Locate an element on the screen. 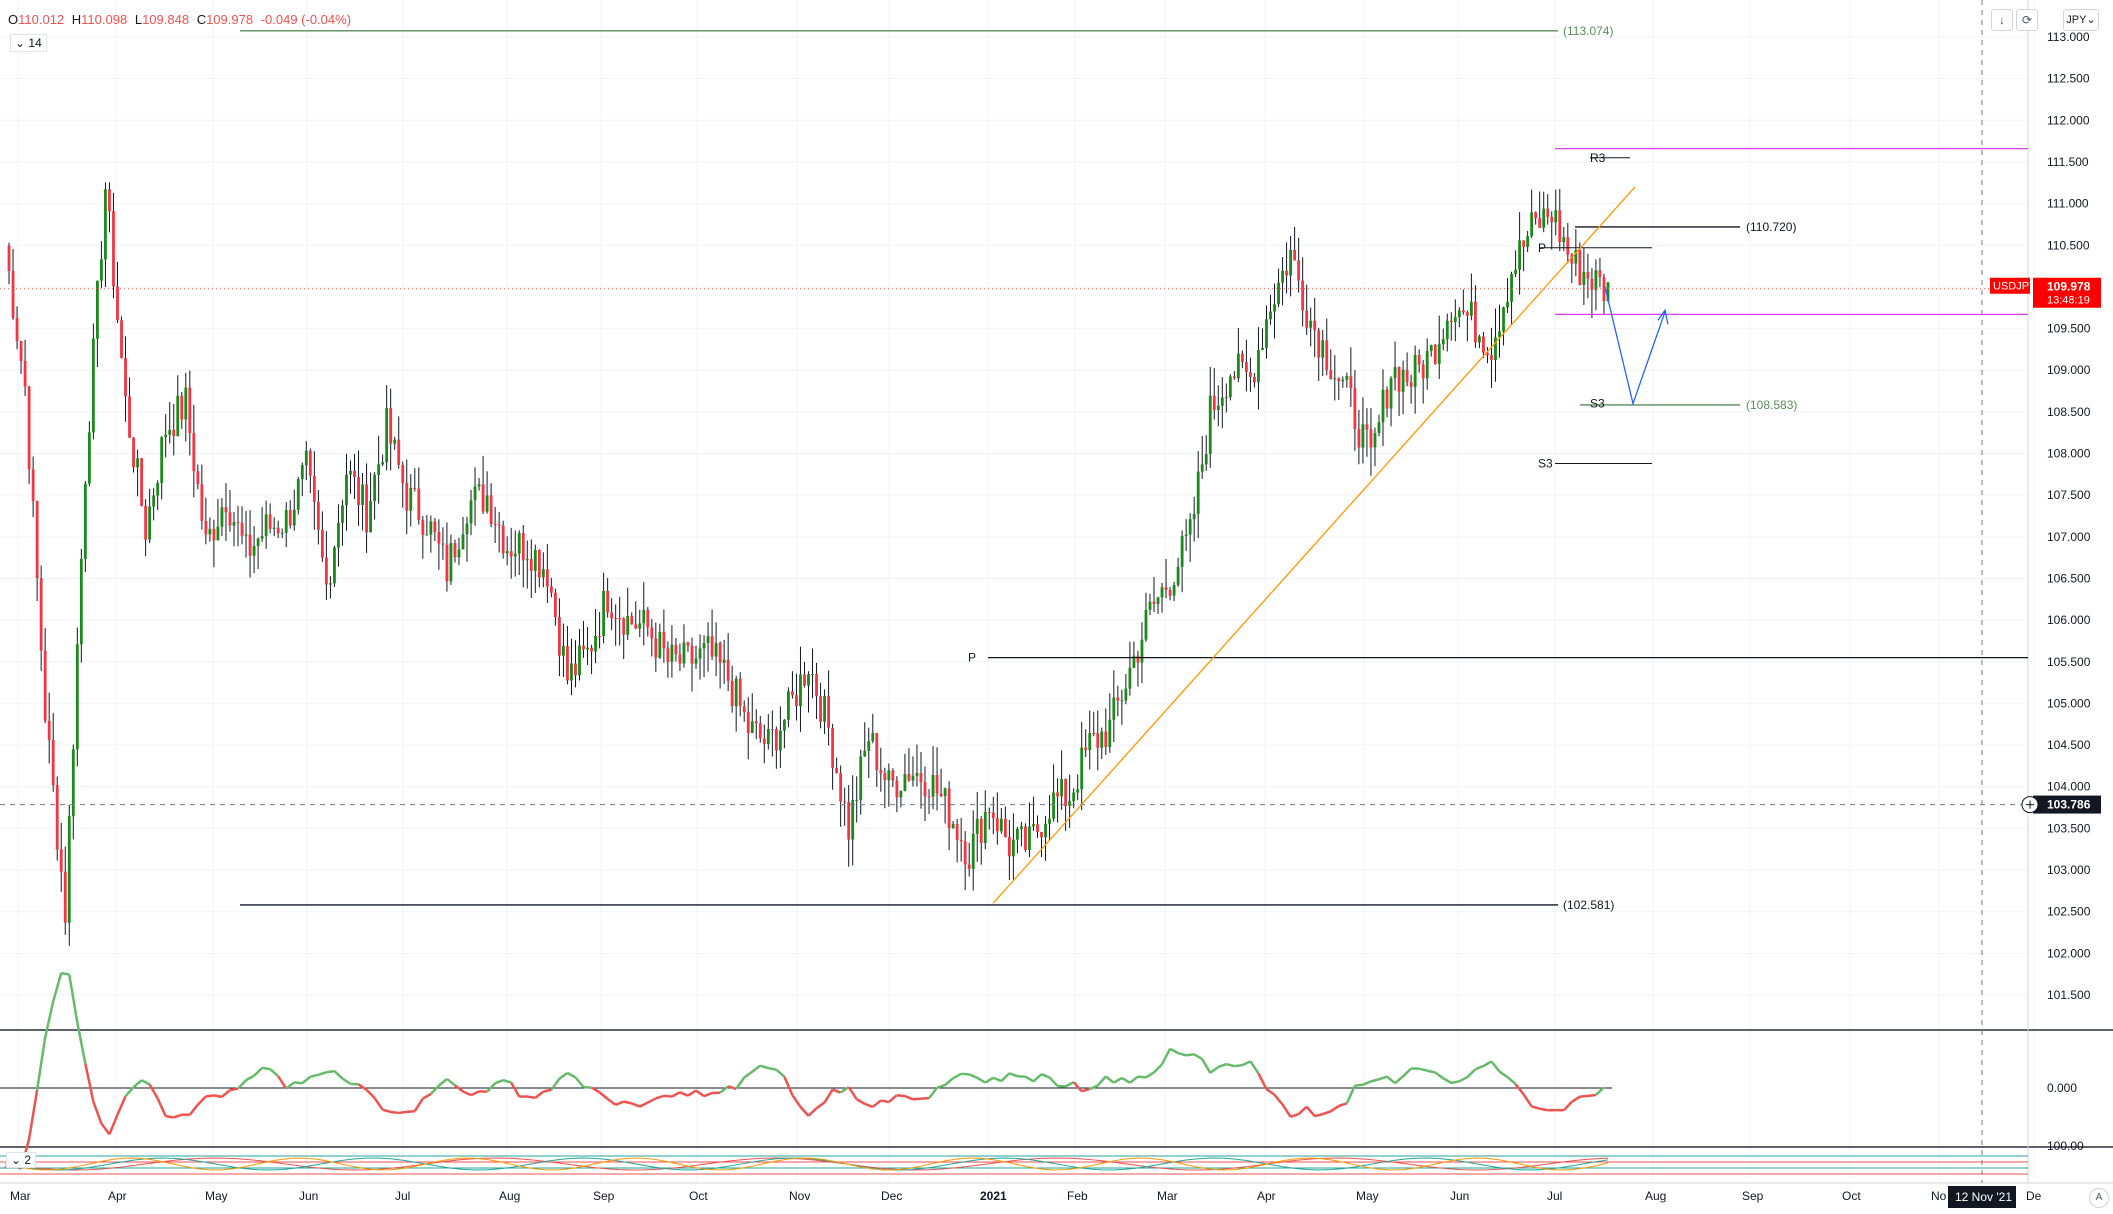 The height and width of the screenshot is (1214, 2113). auto-scale-button: A is located at coordinates (2099, 1198).